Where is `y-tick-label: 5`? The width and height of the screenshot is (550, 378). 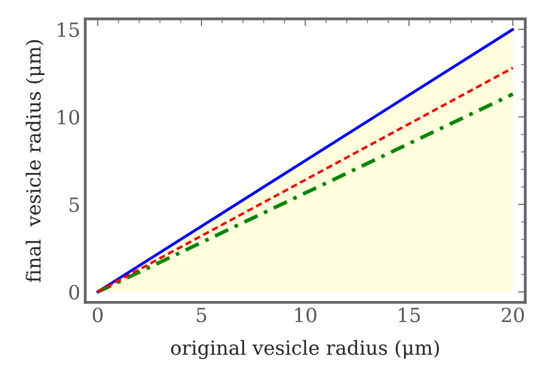
y-tick-label: 5 is located at coordinates (74, 205).